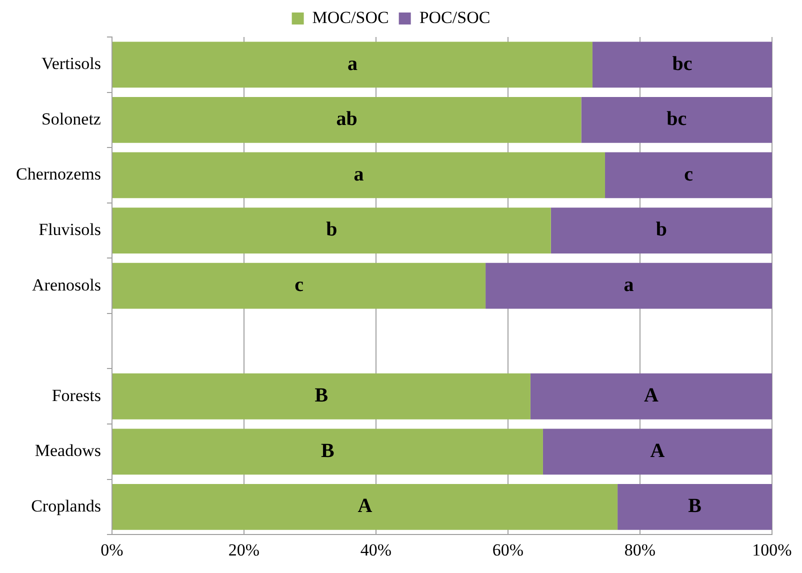 This screenshot has width=802, height=573. Describe the element at coordinates (67, 450) in the screenshot. I see `y-tick-label: Meadows` at that location.